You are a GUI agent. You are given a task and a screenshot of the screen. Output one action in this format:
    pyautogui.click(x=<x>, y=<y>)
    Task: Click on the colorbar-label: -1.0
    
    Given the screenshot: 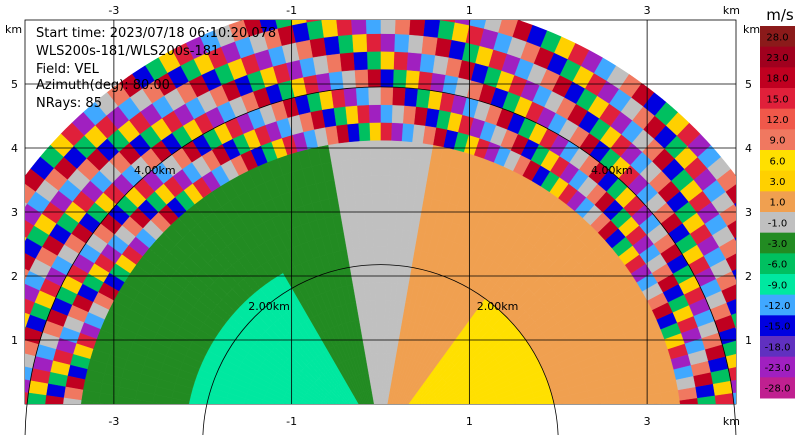 What is the action you would take?
    pyautogui.click(x=778, y=223)
    